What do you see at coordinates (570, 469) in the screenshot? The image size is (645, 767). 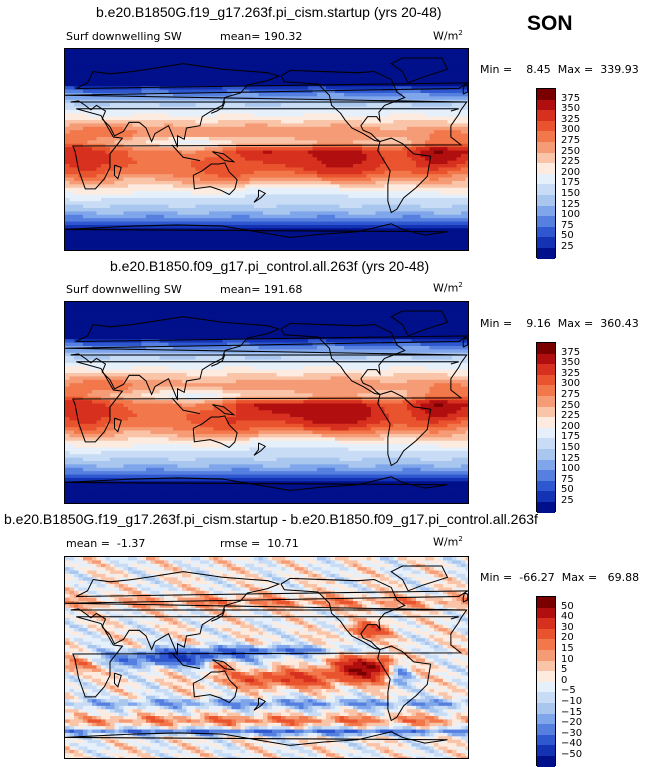 I see `colorbar-tick-label: 100` at bounding box center [570, 469].